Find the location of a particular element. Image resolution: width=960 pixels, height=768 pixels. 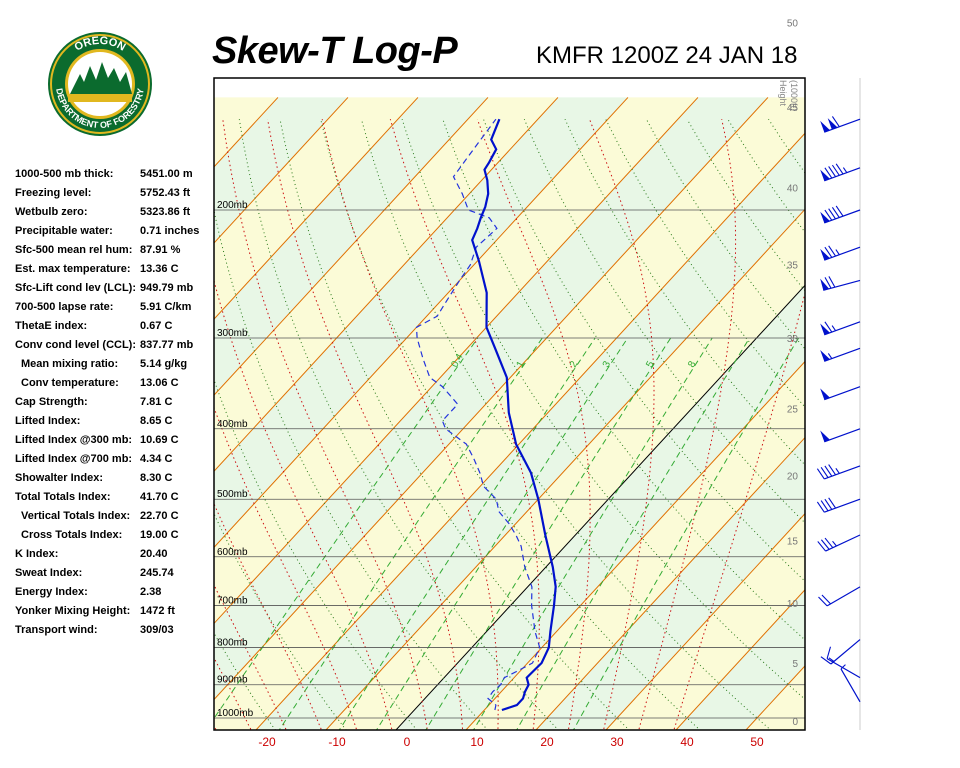

stat-row: Cross Totals Index: 19.00 C is located at coordinates (115, 538).